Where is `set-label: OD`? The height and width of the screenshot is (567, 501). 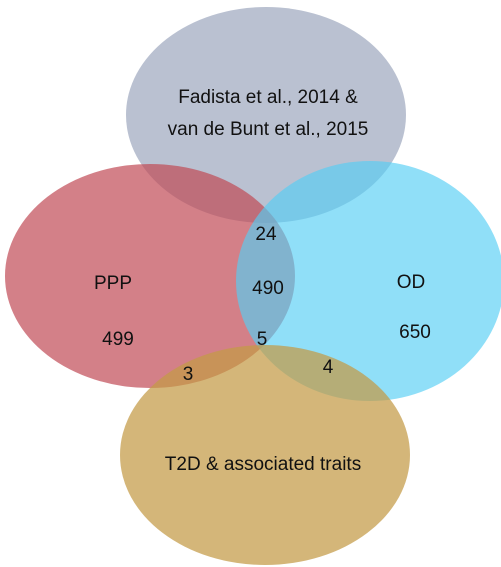
set-label: OD is located at coordinates (411, 282).